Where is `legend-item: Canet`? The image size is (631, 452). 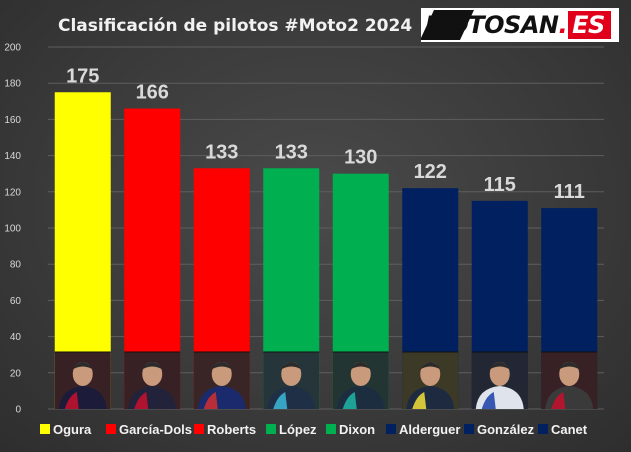
legend-item: Canet is located at coordinates (563, 429).